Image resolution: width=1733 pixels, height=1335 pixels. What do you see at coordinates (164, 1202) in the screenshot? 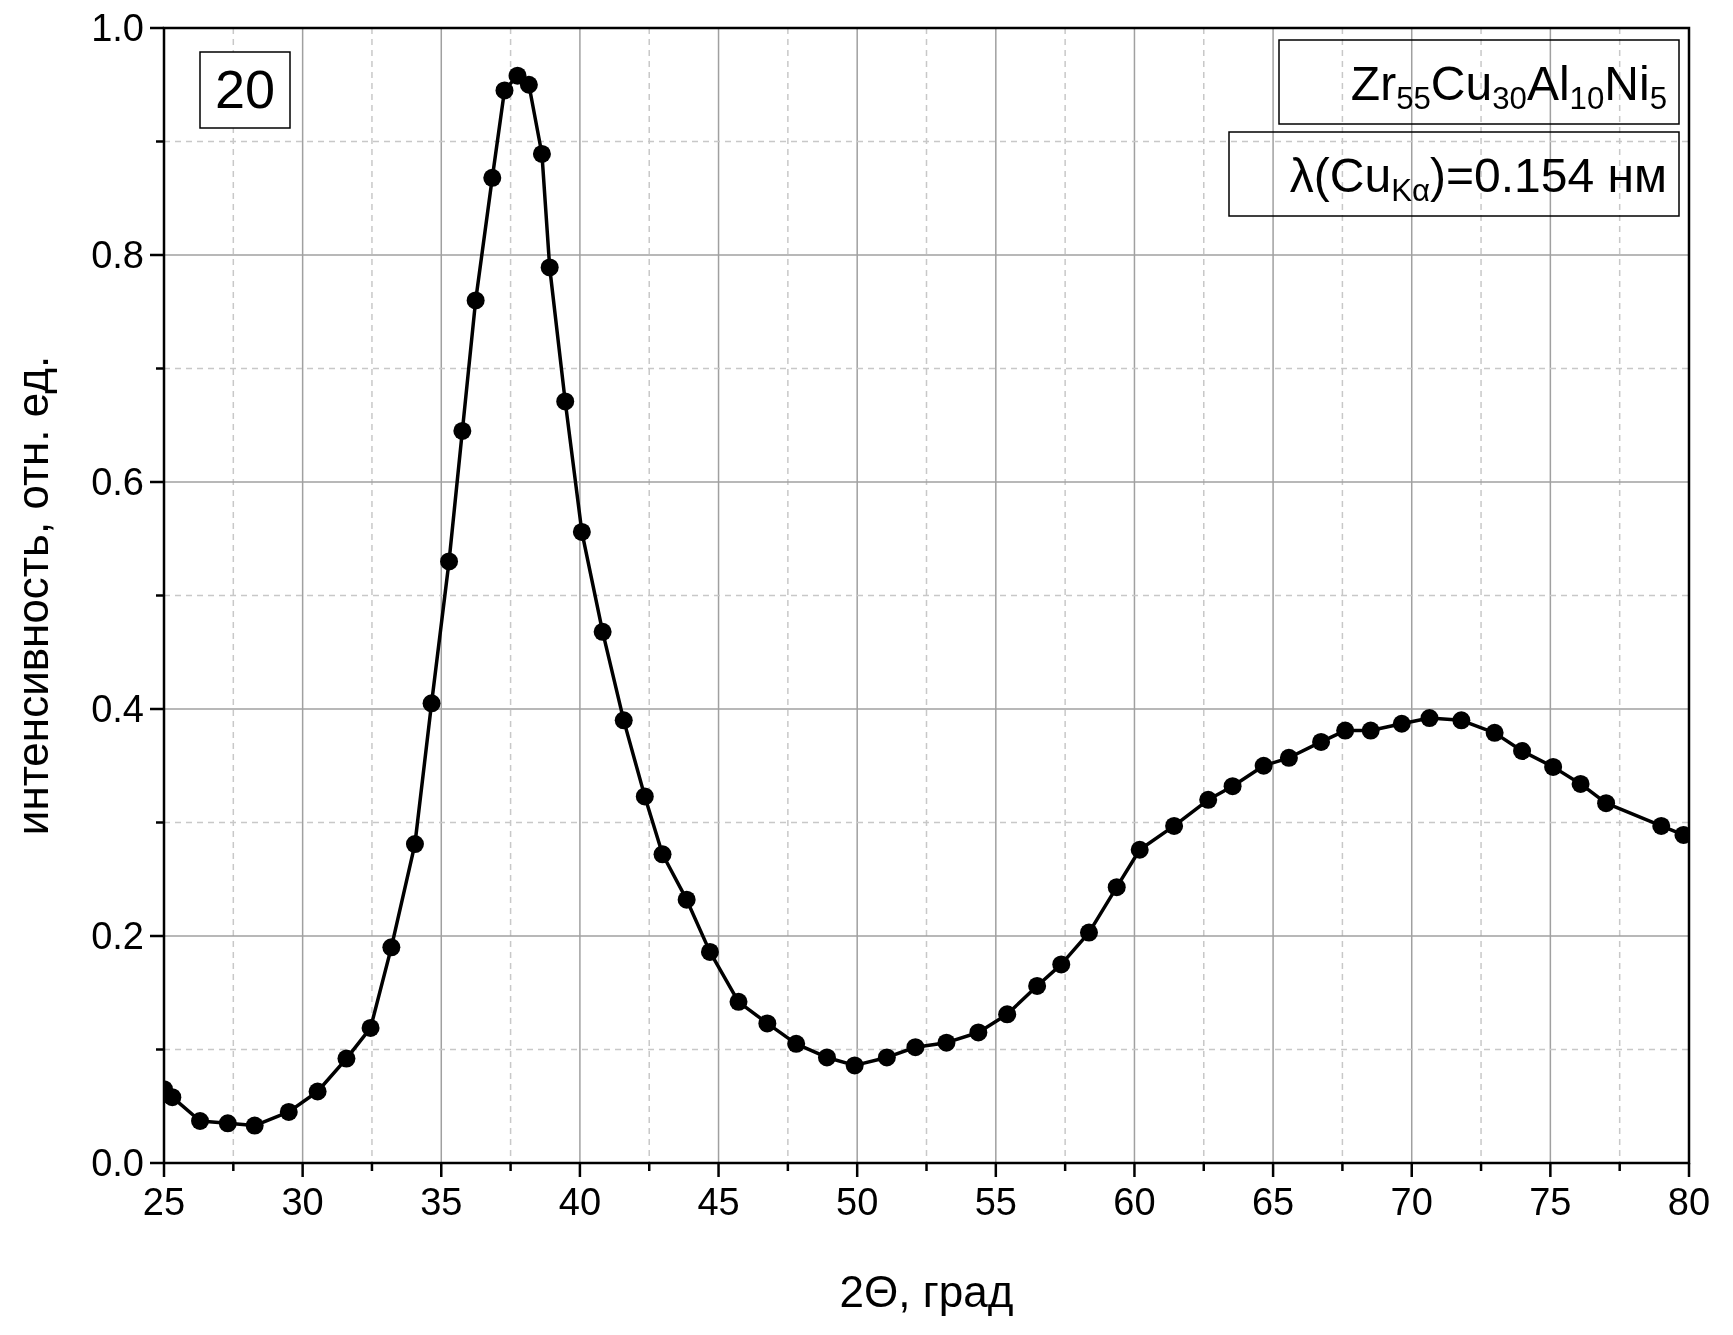
I see `x-tick-label: 25` at bounding box center [164, 1202].